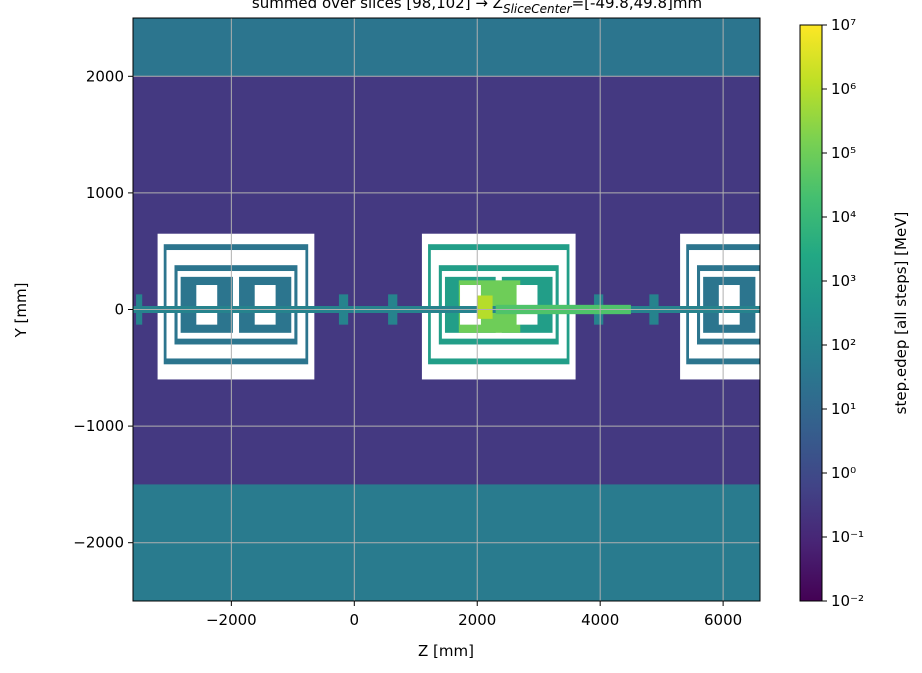 This screenshot has height=673, width=922. I want to click on colorbar, so click(811, 313).